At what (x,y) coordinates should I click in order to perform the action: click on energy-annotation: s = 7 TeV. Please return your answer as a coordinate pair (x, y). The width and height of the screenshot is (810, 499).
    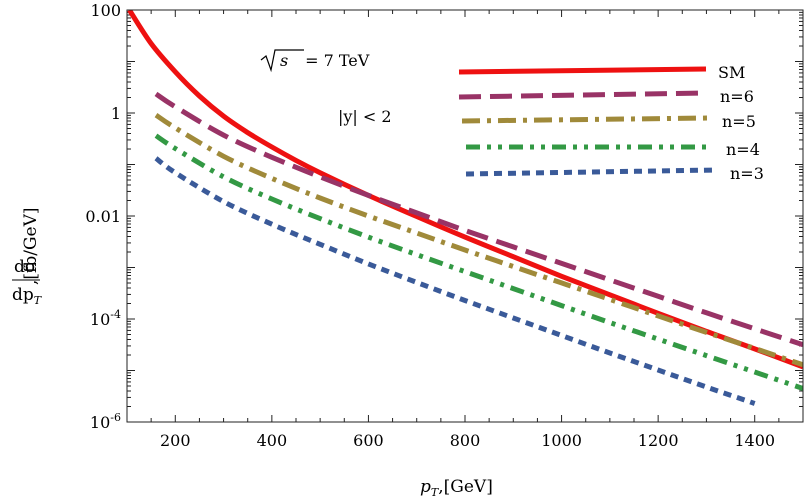
    Looking at the image, I should click on (315, 61).